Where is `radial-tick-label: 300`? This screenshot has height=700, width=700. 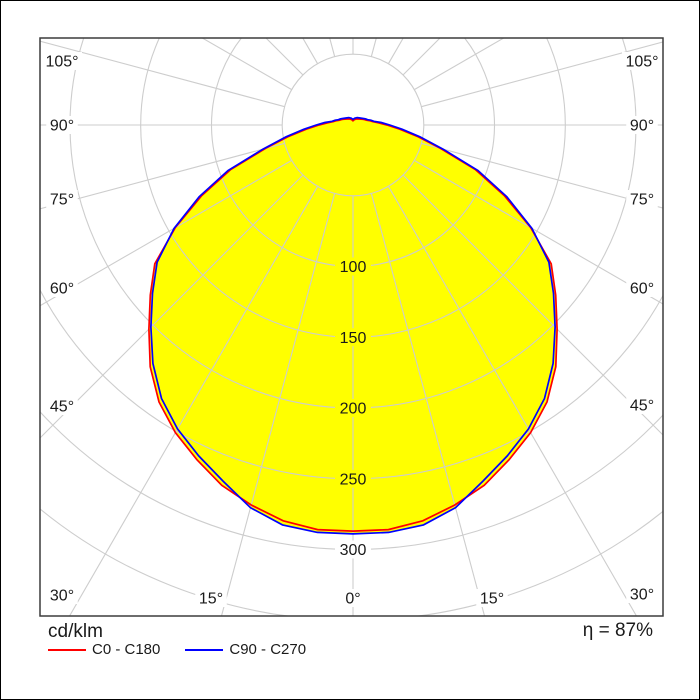 radial-tick-label: 300 is located at coordinates (353, 550).